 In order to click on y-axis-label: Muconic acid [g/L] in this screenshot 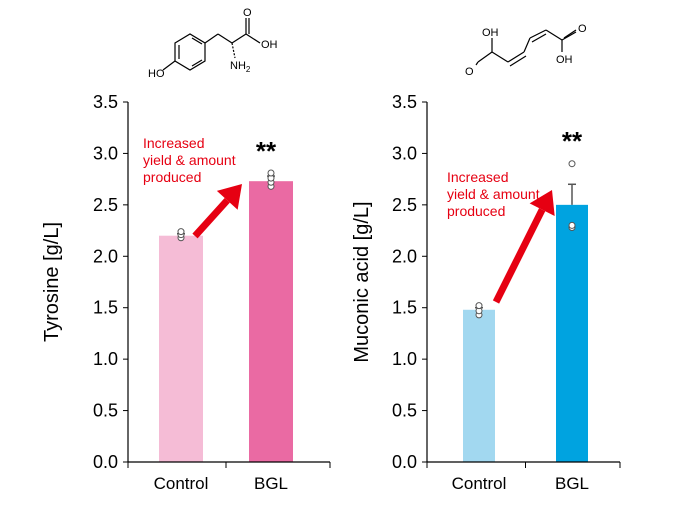, I will do `click(362, 281)`.